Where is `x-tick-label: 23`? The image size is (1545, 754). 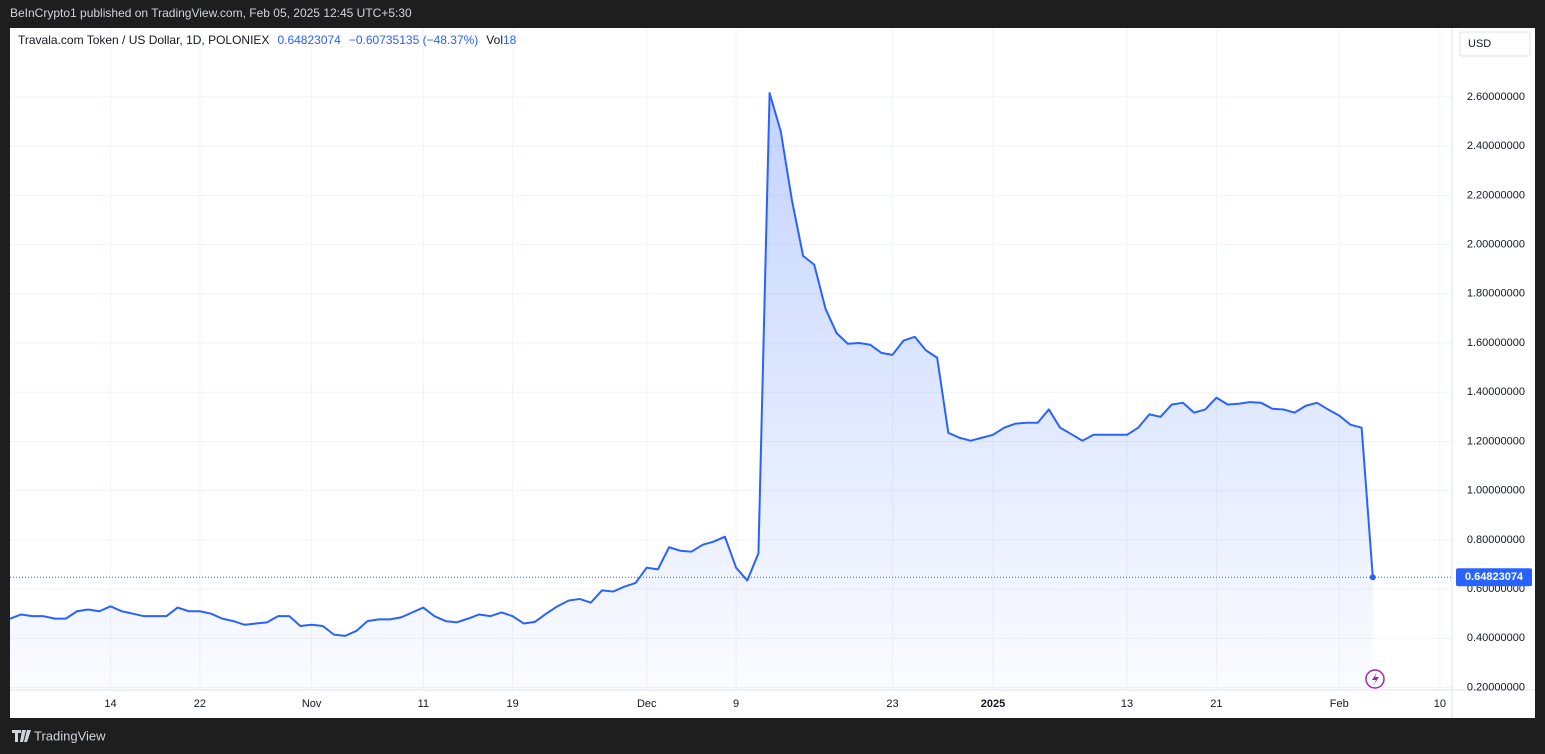
x-tick-label: 23 is located at coordinates (892, 704).